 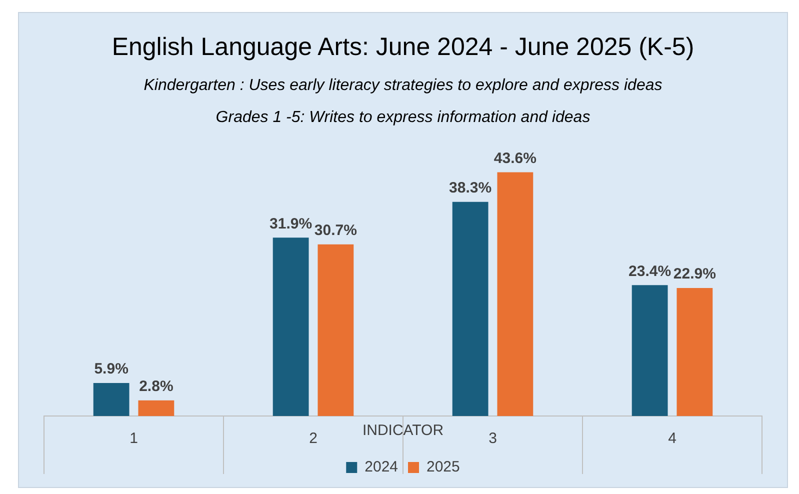 What do you see at coordinates (403, 47) in the screenshot?
I see `chart-title: English Language Arts: June 2024 - June 2025 (K-5)` at bounding box center [403, 47].